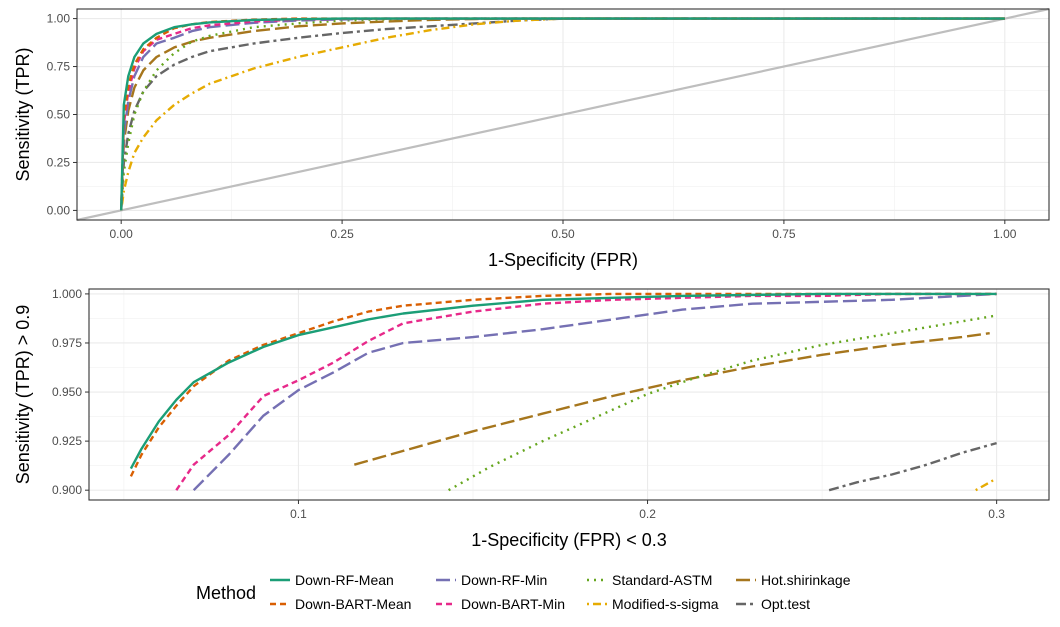 The image size is (1060, 627). I want to click on legend-title: Method, so click(226, 593).